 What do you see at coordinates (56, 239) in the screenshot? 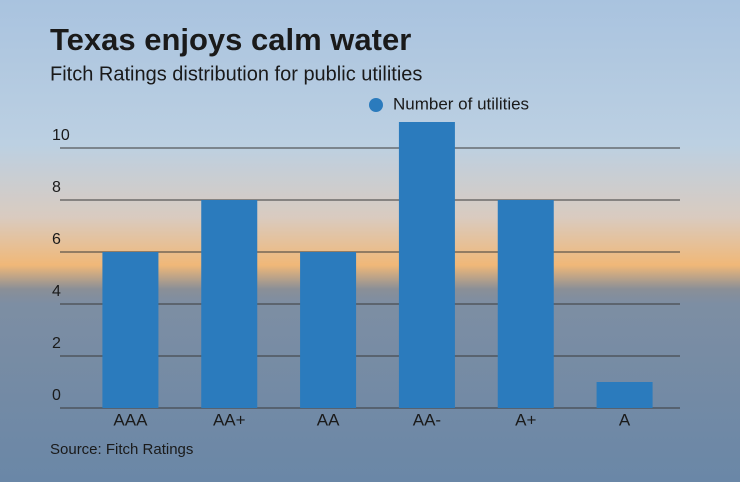
I see `y-tick-label: 6` at bounding box center [56, 239].